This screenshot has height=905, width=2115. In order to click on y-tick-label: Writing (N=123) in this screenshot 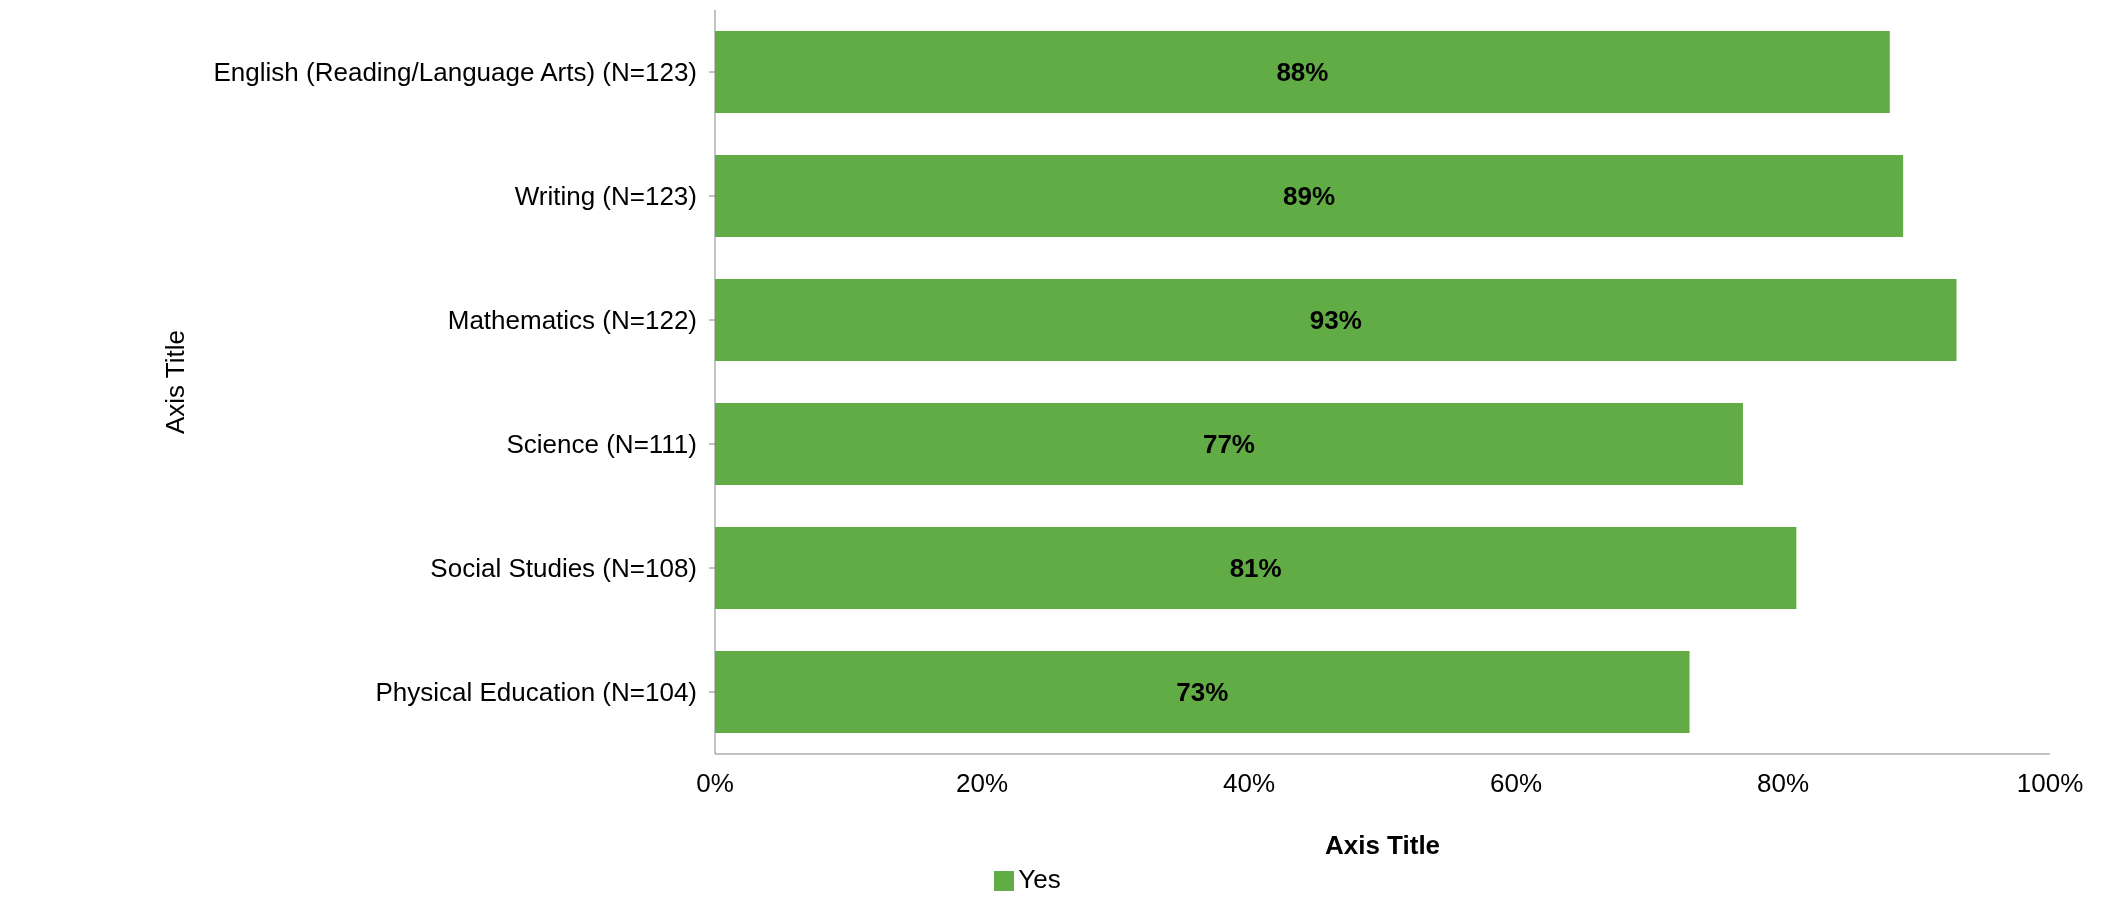, I will do `click(605, 196)`.